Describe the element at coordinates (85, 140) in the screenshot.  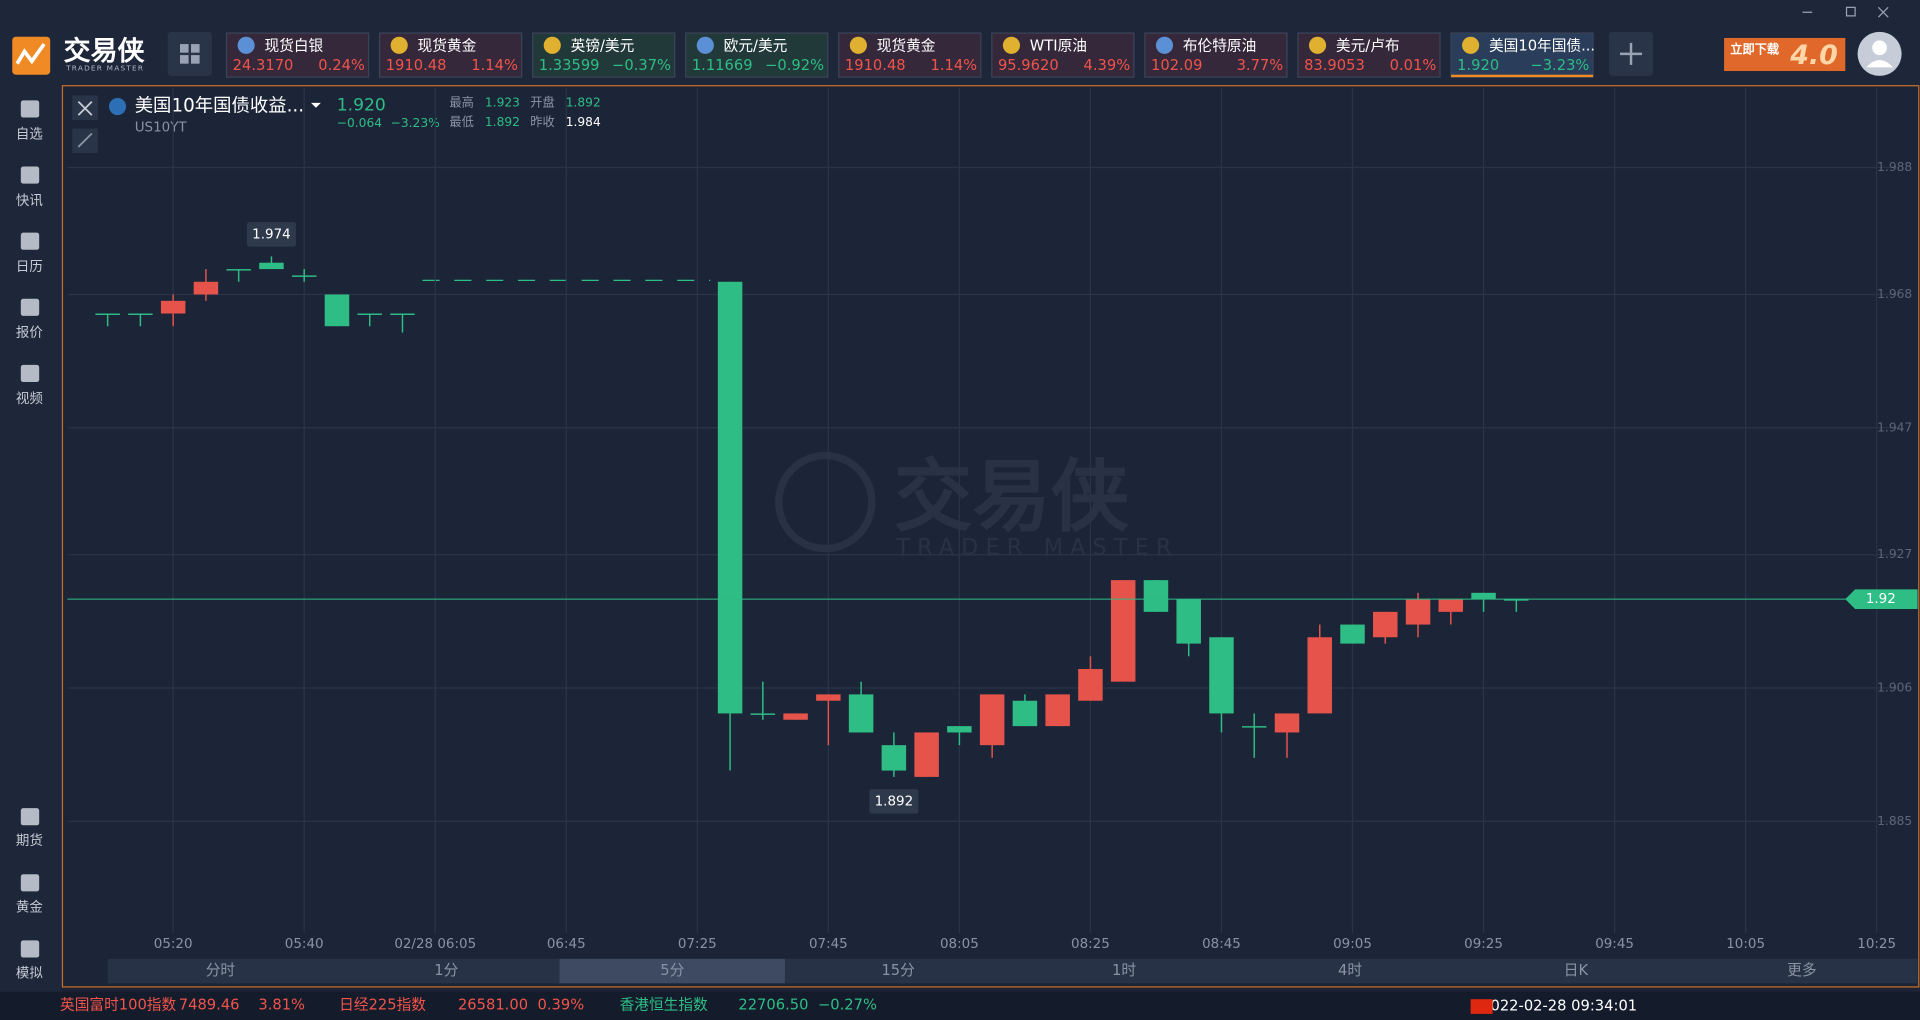
I see `collapse-icon` at that location.